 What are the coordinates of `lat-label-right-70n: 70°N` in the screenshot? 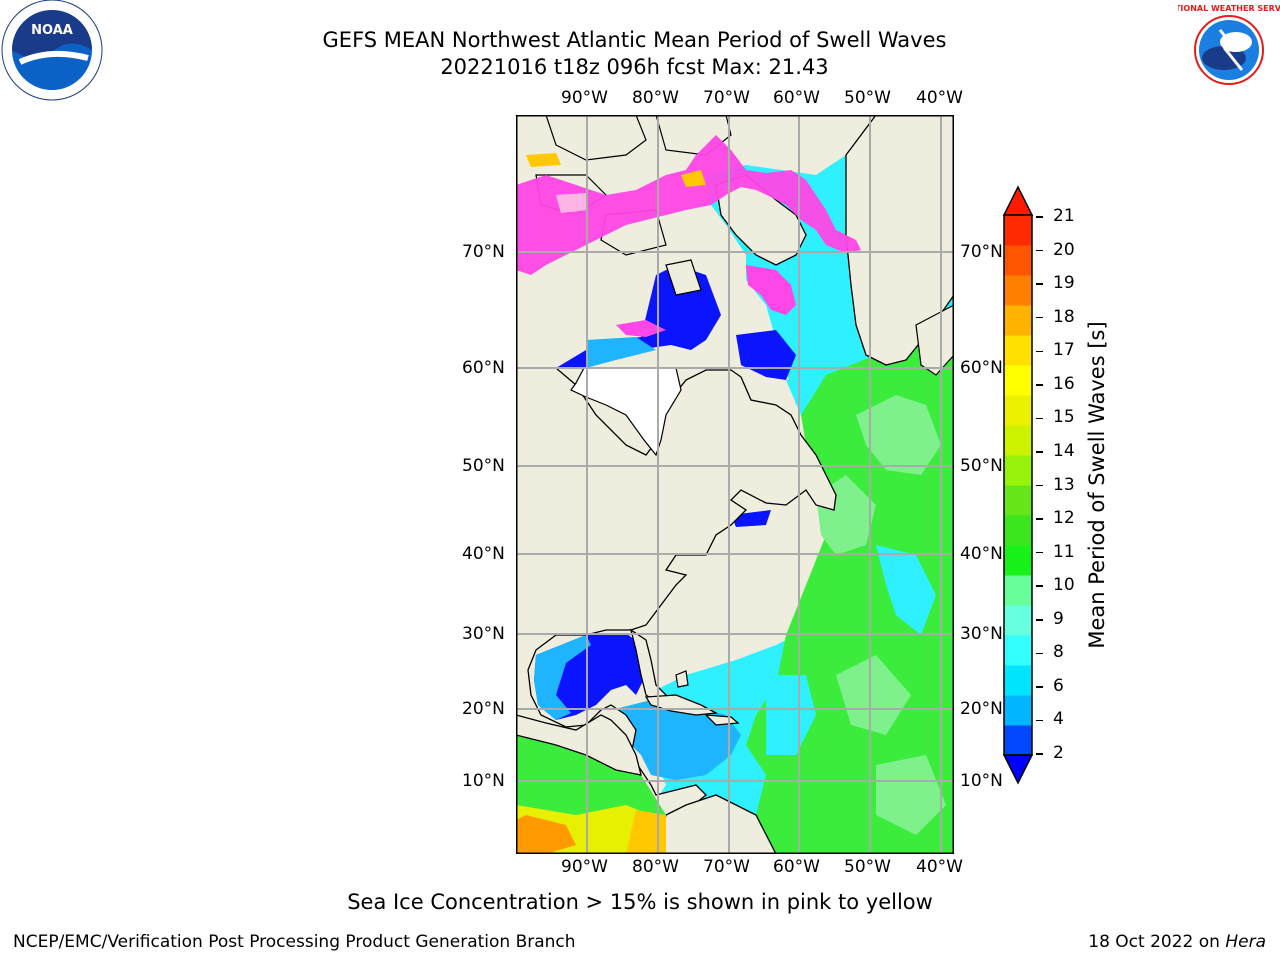 It's located at (981, 252).